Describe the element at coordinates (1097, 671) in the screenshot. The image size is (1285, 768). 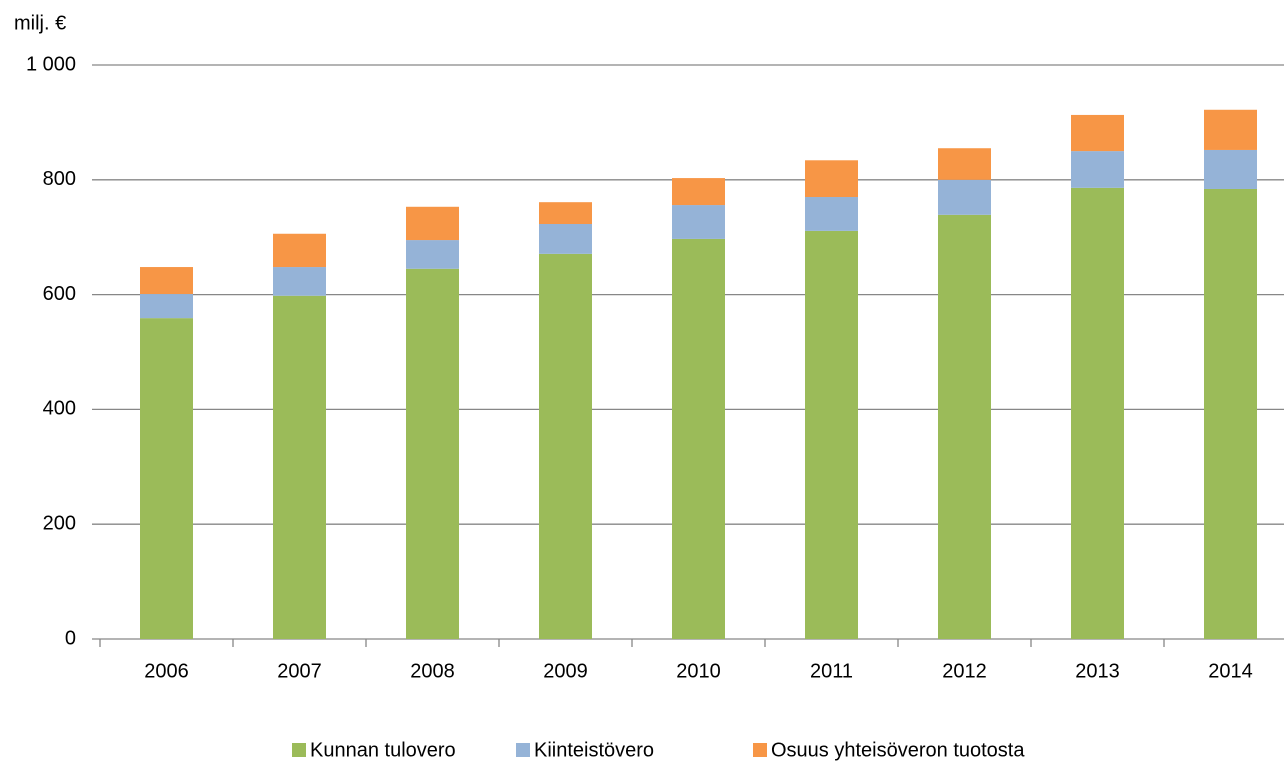
I see `x-tick-label: 2013` at that location.